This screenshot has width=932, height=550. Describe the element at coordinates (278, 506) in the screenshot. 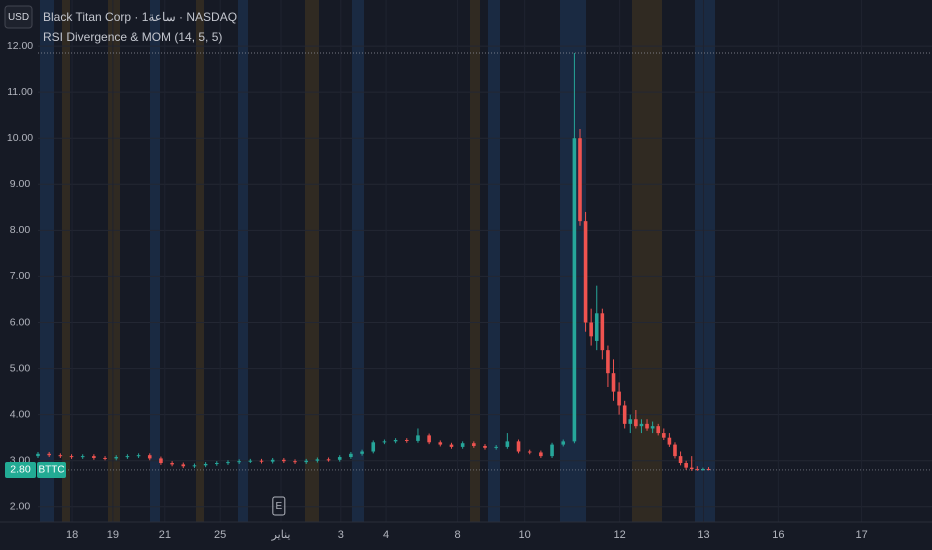

I see `earnings-label: E` at that location.